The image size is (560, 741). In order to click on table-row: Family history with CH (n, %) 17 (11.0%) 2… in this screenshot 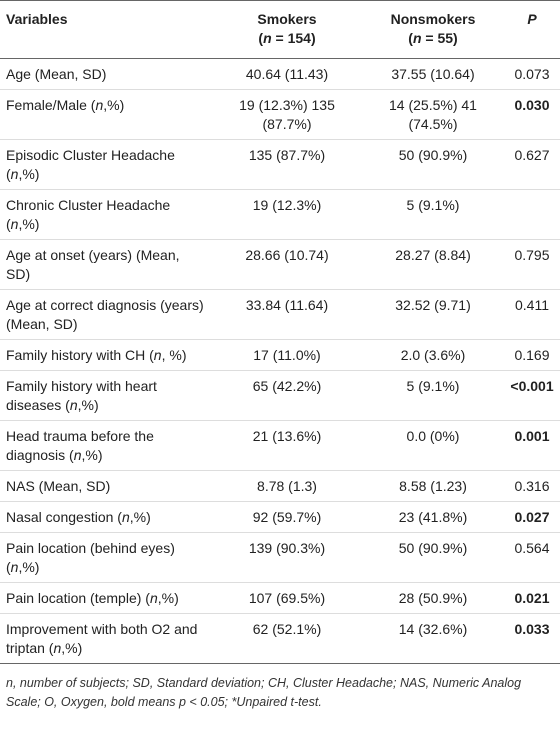, I will do `click(280, 355)`.